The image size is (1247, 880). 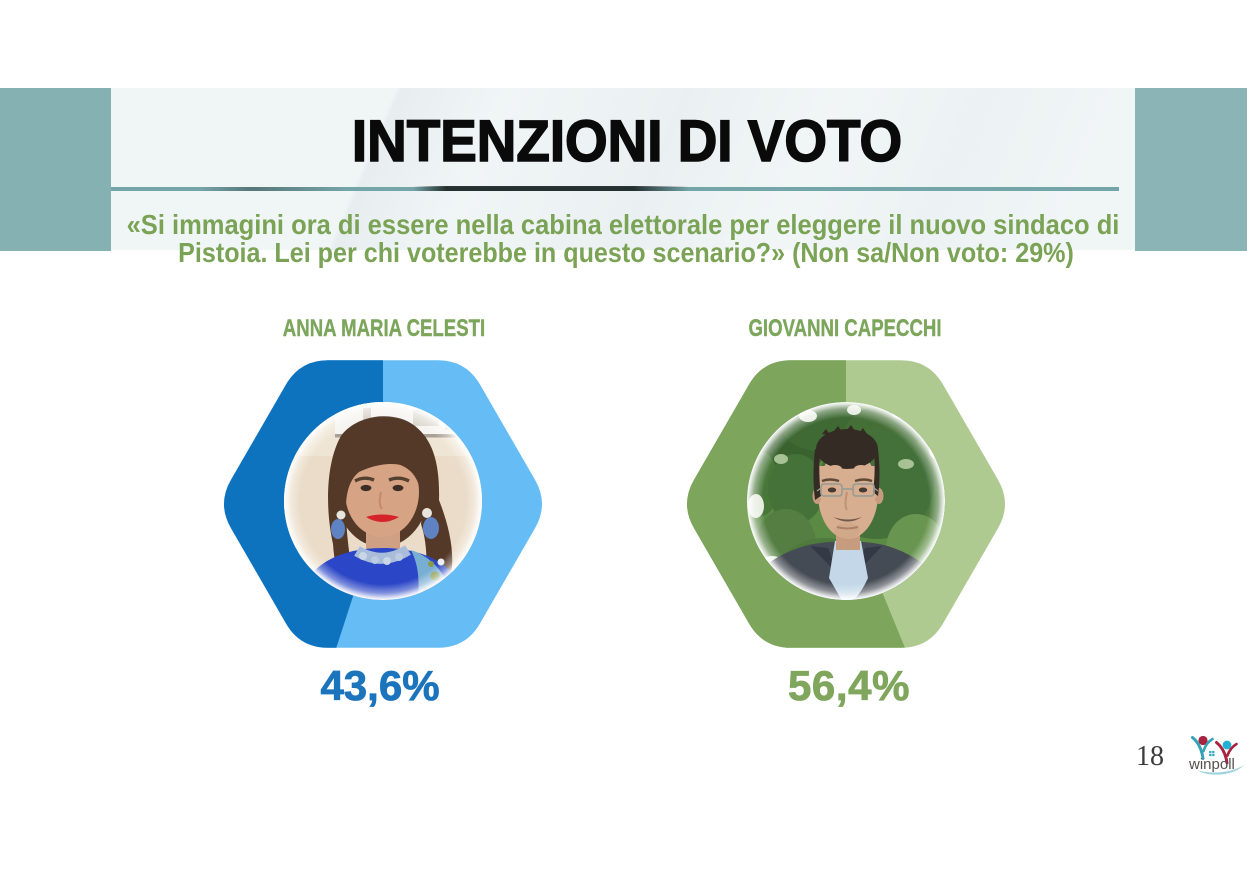 I want to click on svg-text: winpoll, so click(x=1211, y=764).